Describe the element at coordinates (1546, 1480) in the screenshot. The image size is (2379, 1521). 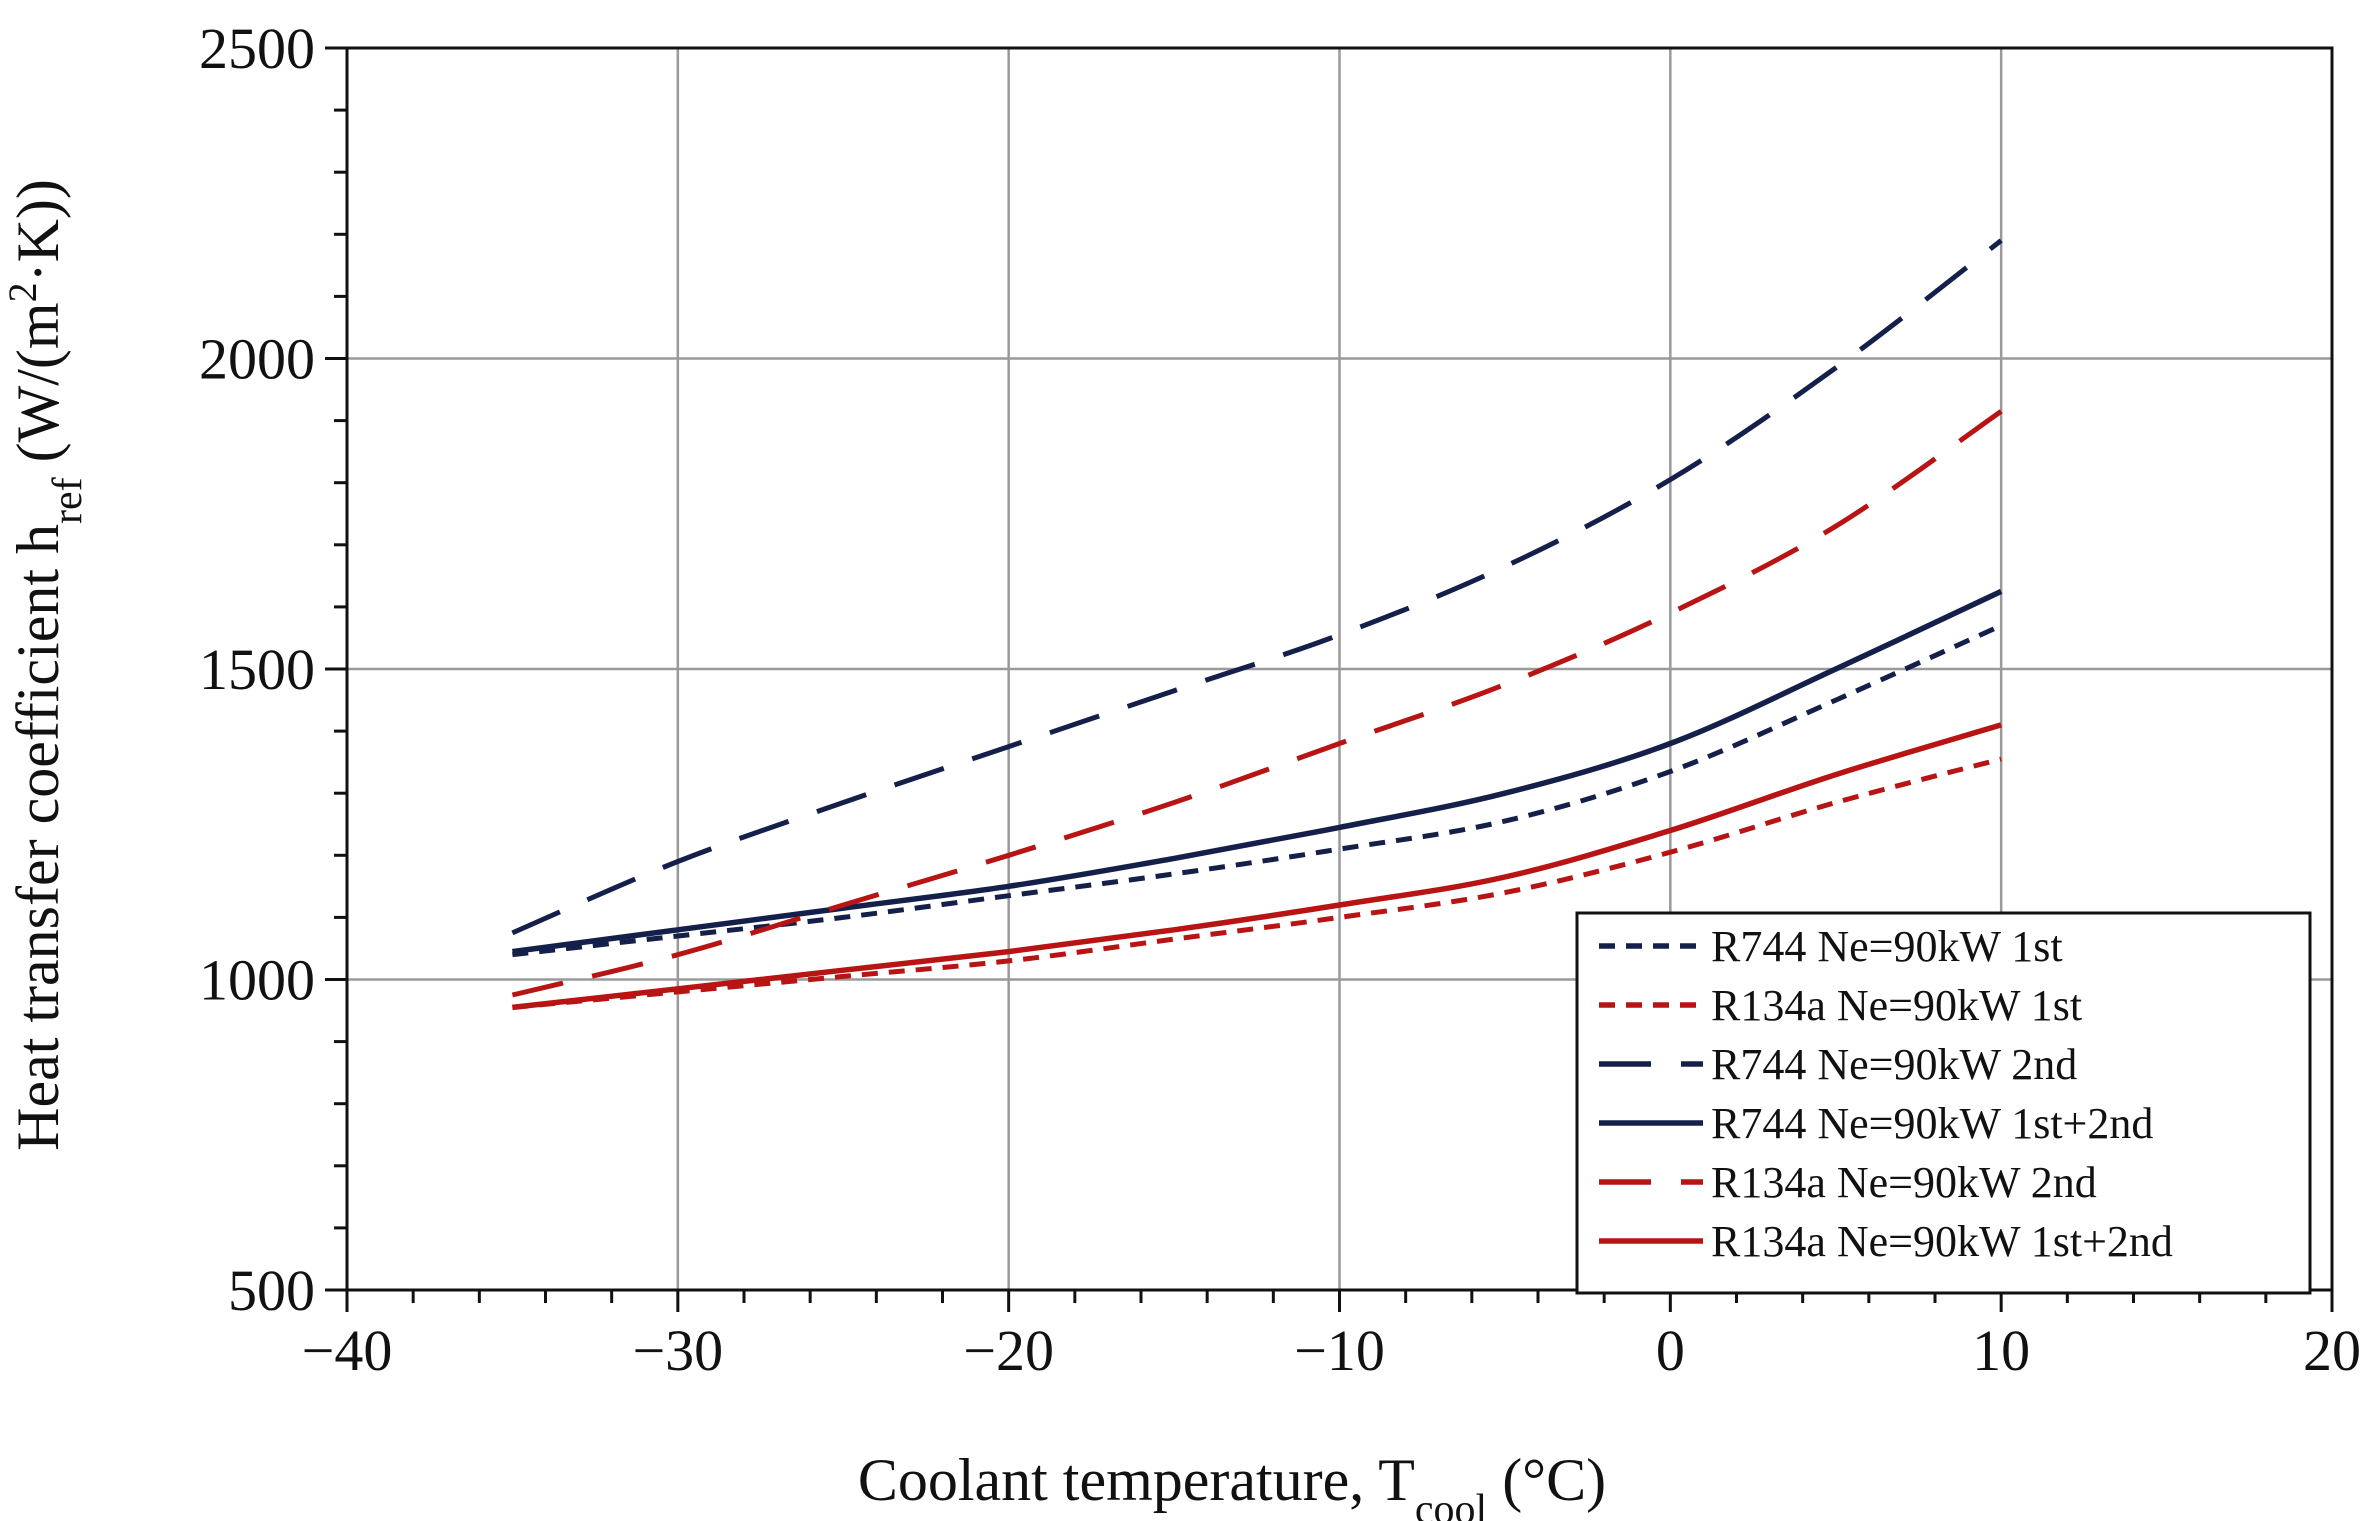
I see `x-axis-title-unit: (°C)` at that location.